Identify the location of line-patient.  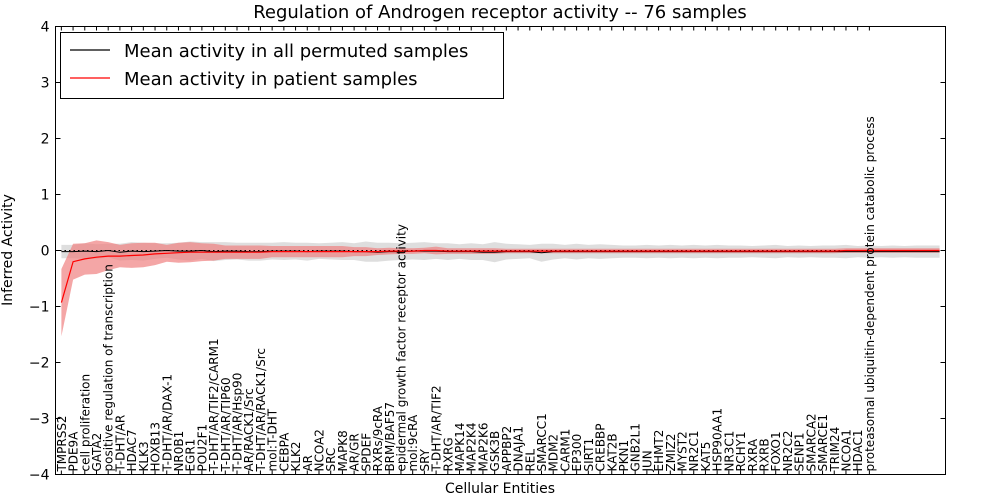
(500, 276).